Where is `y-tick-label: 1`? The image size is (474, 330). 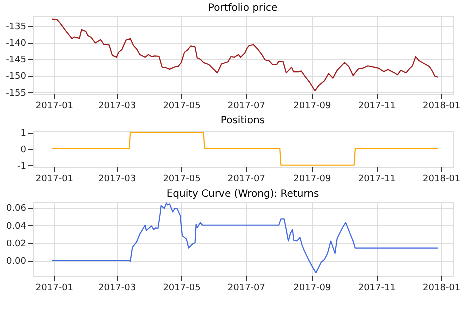 y-tick-label: 1 is located at coordinates (23, 134).